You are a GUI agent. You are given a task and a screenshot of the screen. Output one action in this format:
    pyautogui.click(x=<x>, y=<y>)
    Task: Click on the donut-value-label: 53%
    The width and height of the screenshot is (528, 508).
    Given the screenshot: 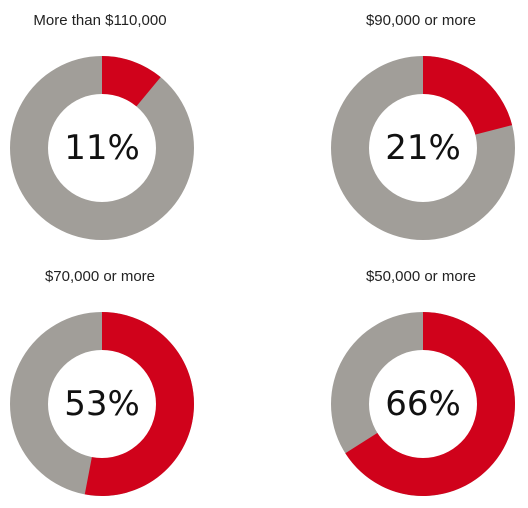 What is the action you would take?
    pyautogui.click(x=102, y=404)
    